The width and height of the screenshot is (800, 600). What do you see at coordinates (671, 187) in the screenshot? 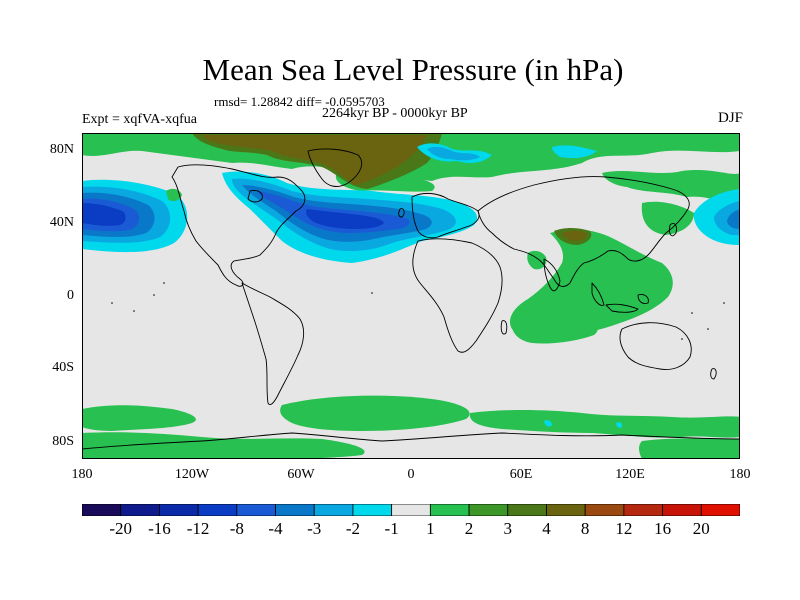
I see `green-patch-ne` at bounding box center [671, 187].